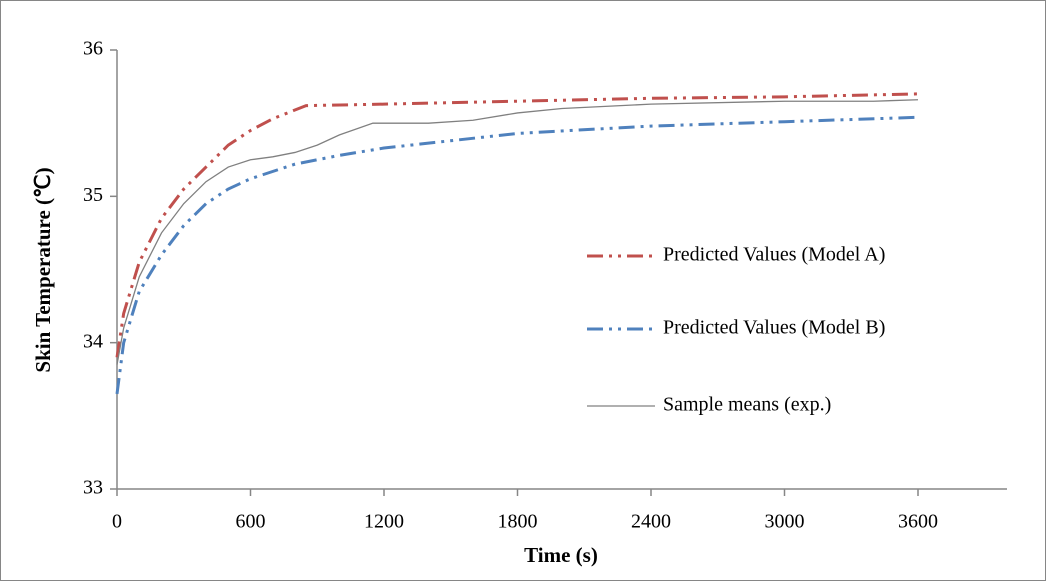 This screenshot has width=1046, height=581. What do you see at coordinates (561, 555) in the screenshot?
I see `x-axis-title: Time (s)` at bounding box center [561, 555].